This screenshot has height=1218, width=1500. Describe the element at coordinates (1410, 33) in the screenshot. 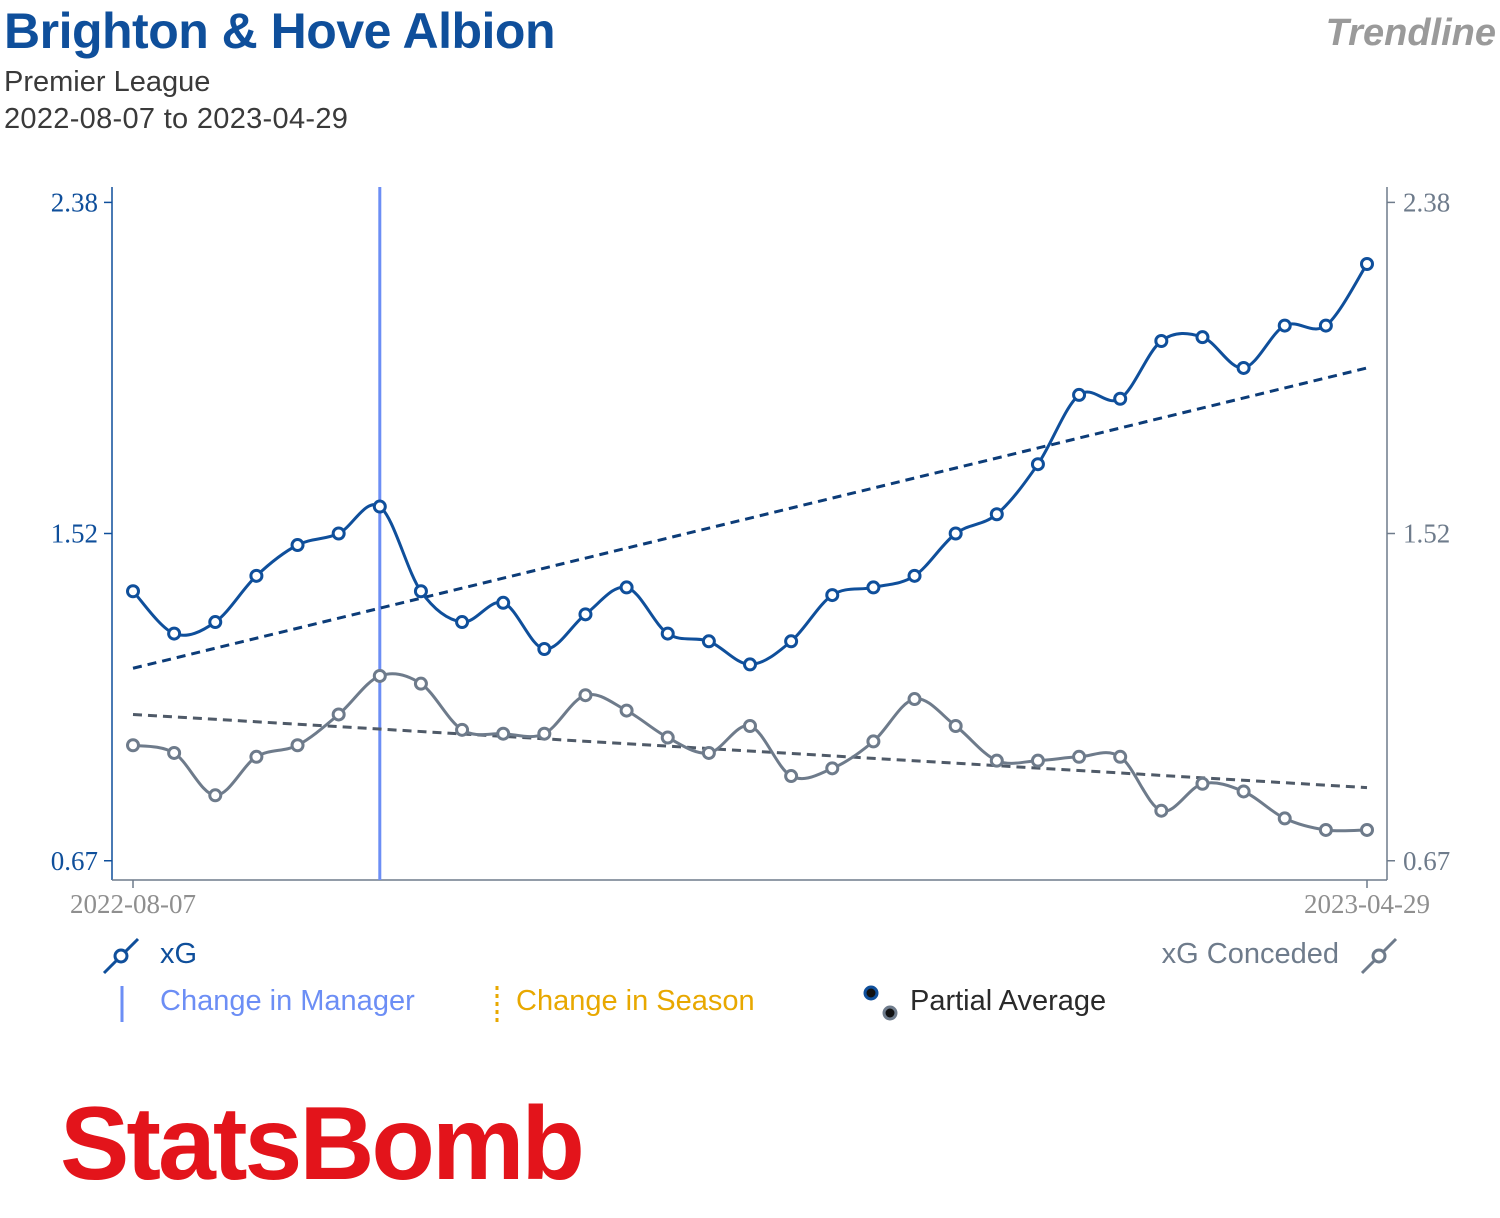

I see `brand-label: Trendline` at that location.